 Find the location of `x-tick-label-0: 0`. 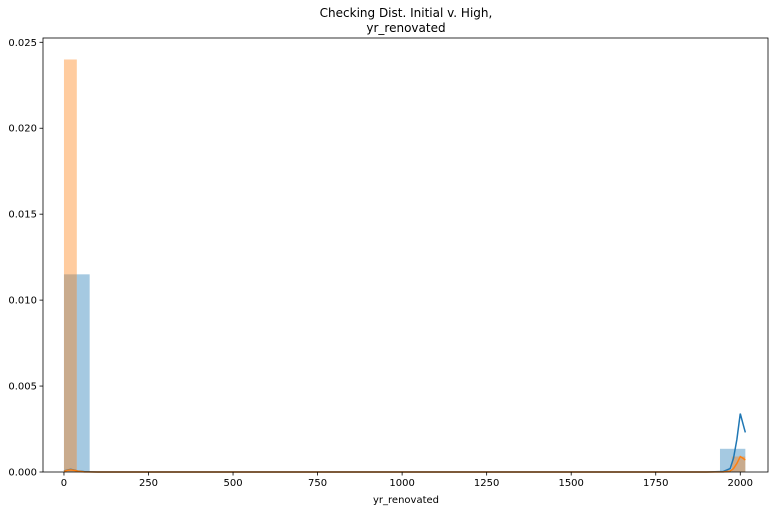

x-tick-label-0: 0 is located at coordinates (64, 483).